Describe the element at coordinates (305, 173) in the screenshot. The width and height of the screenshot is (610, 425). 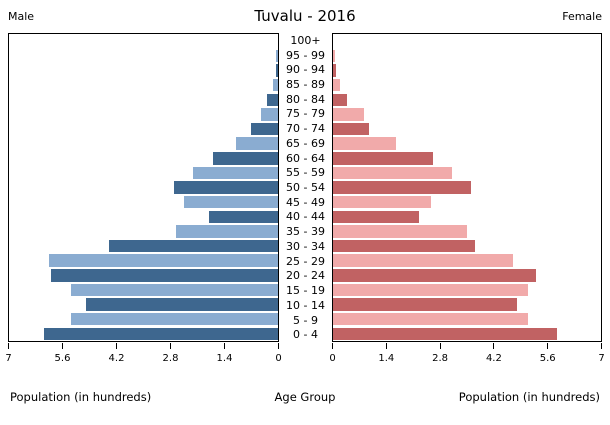
I see `age-group-label: 55 - 59` at that location.